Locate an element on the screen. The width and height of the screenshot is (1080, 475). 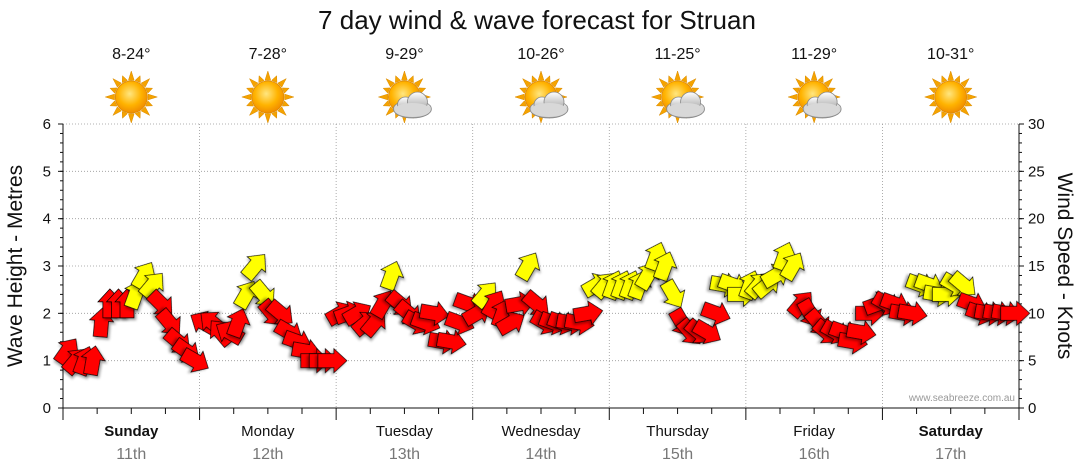
left-tick-label: 3 is located at coordinates (47, 266).